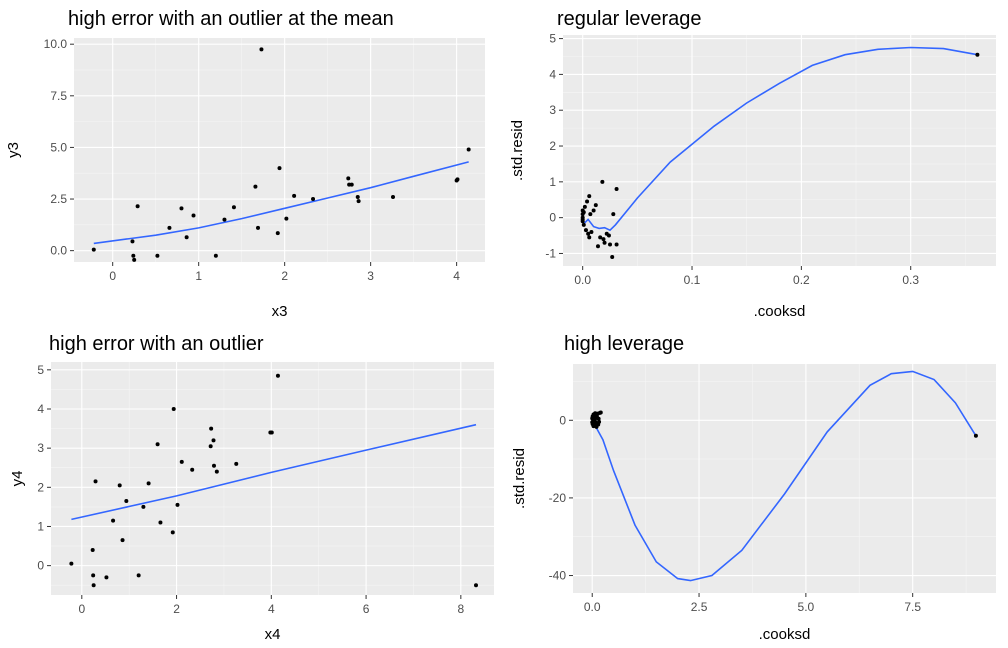  What do you see at coordinates (156, 344) in the screenshot?
I see `panel-3-title: high error with an outlier` at bounding box center [156, 344].